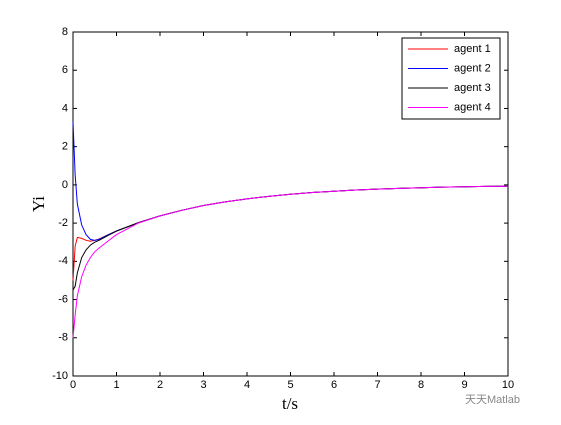 This screenshot has height=425, width=561. Describe the element at coordinates (492, 400) in the screenshot. I see `watermark: 天天Matlab` at that location.